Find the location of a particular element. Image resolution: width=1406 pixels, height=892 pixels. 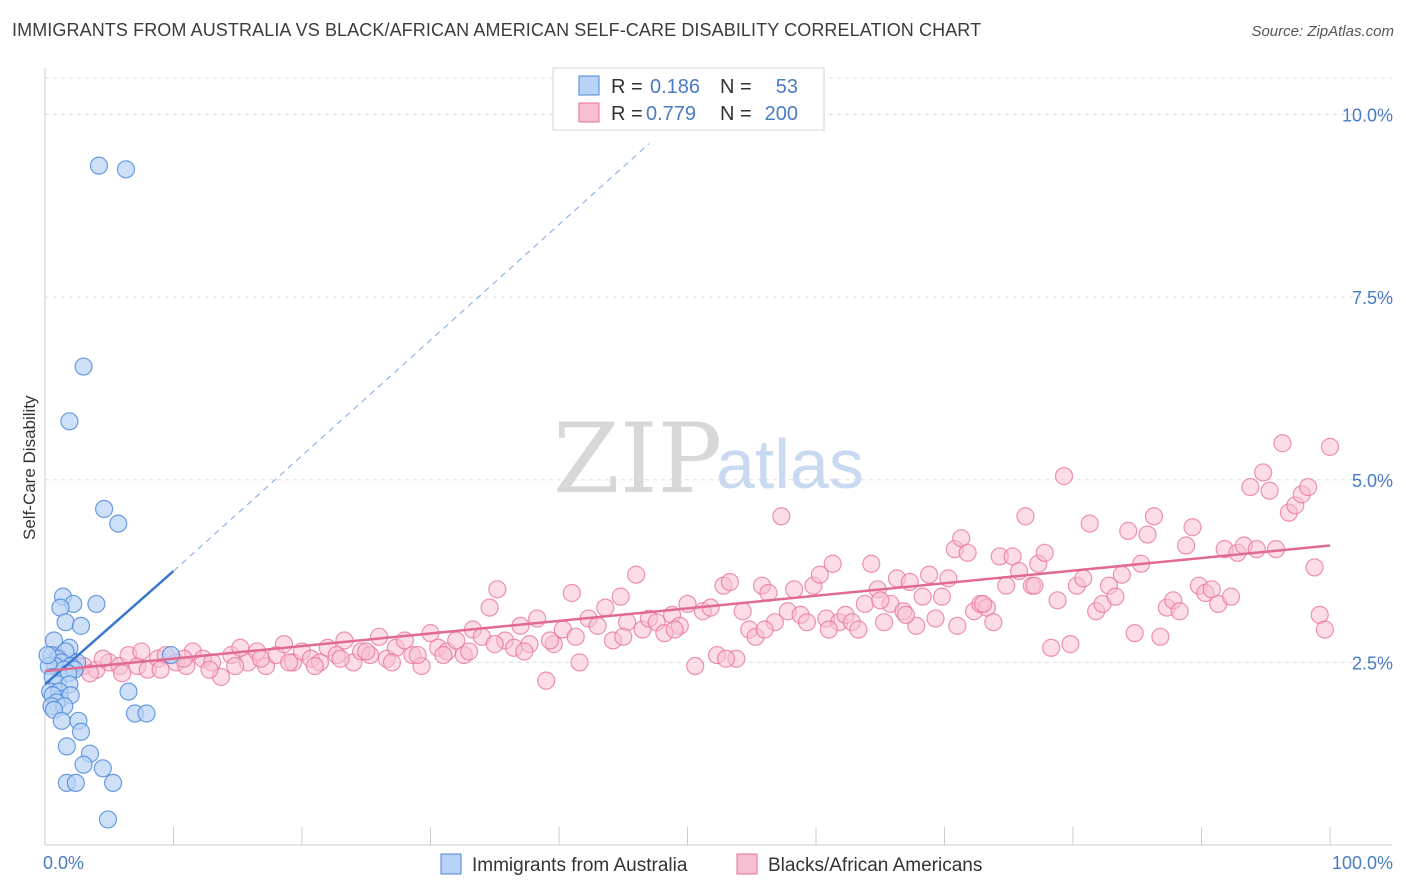

x-tick-label: 100.0% is located at coordinates (1362, 863).